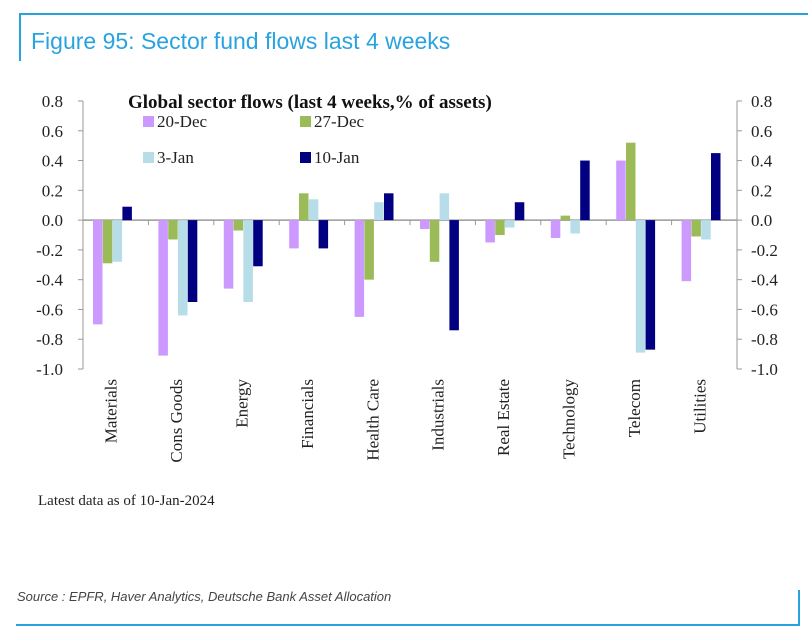 The image size is (808, 630). I want to click on bar-20-dec-health-care, so click(359, 268).